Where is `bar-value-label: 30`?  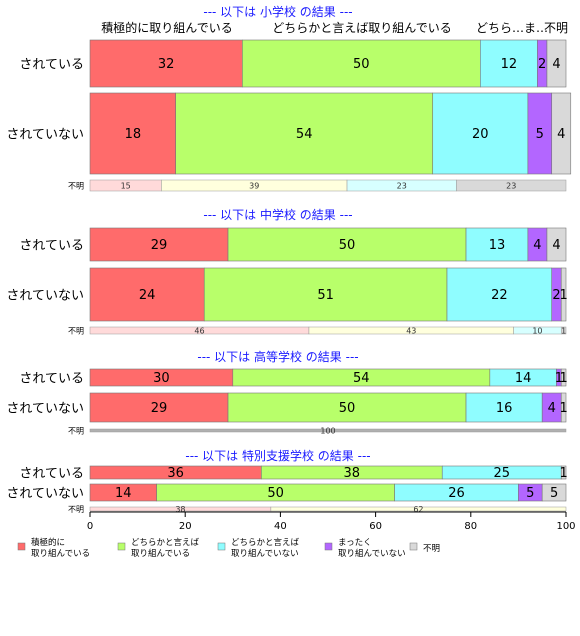 bar-value-label: 30 is located at coordinates (161, 378).